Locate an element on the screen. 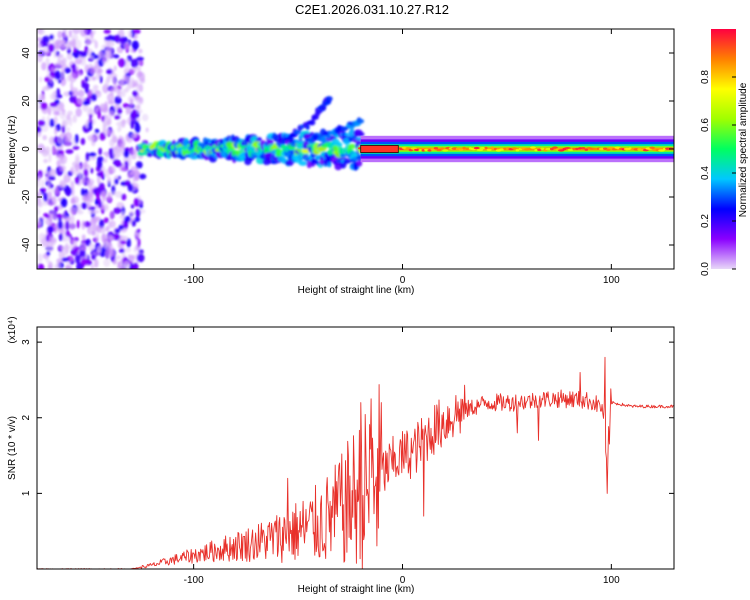 The width and height of the screenshot is (750, 600). snr-y-tick-label: 3 is located at coordinates (26, 342).